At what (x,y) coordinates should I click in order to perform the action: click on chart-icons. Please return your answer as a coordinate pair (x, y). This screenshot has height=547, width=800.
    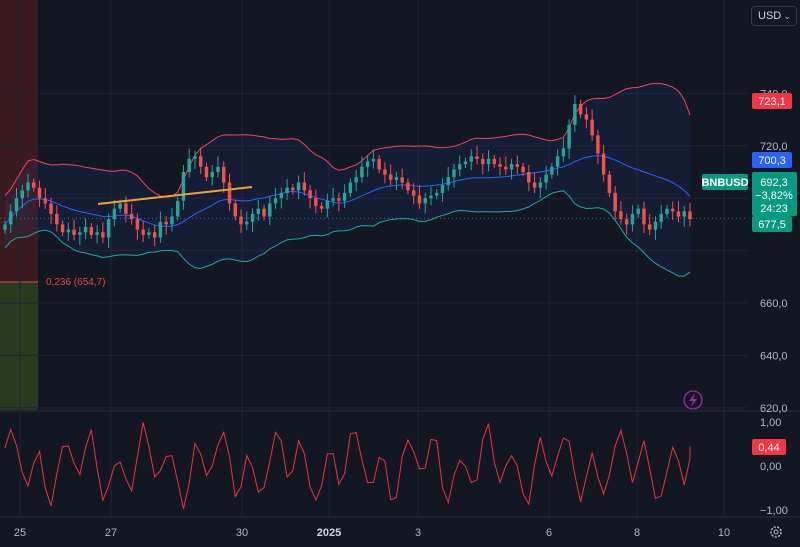
    Looking at the image, I should click on (732, 464).